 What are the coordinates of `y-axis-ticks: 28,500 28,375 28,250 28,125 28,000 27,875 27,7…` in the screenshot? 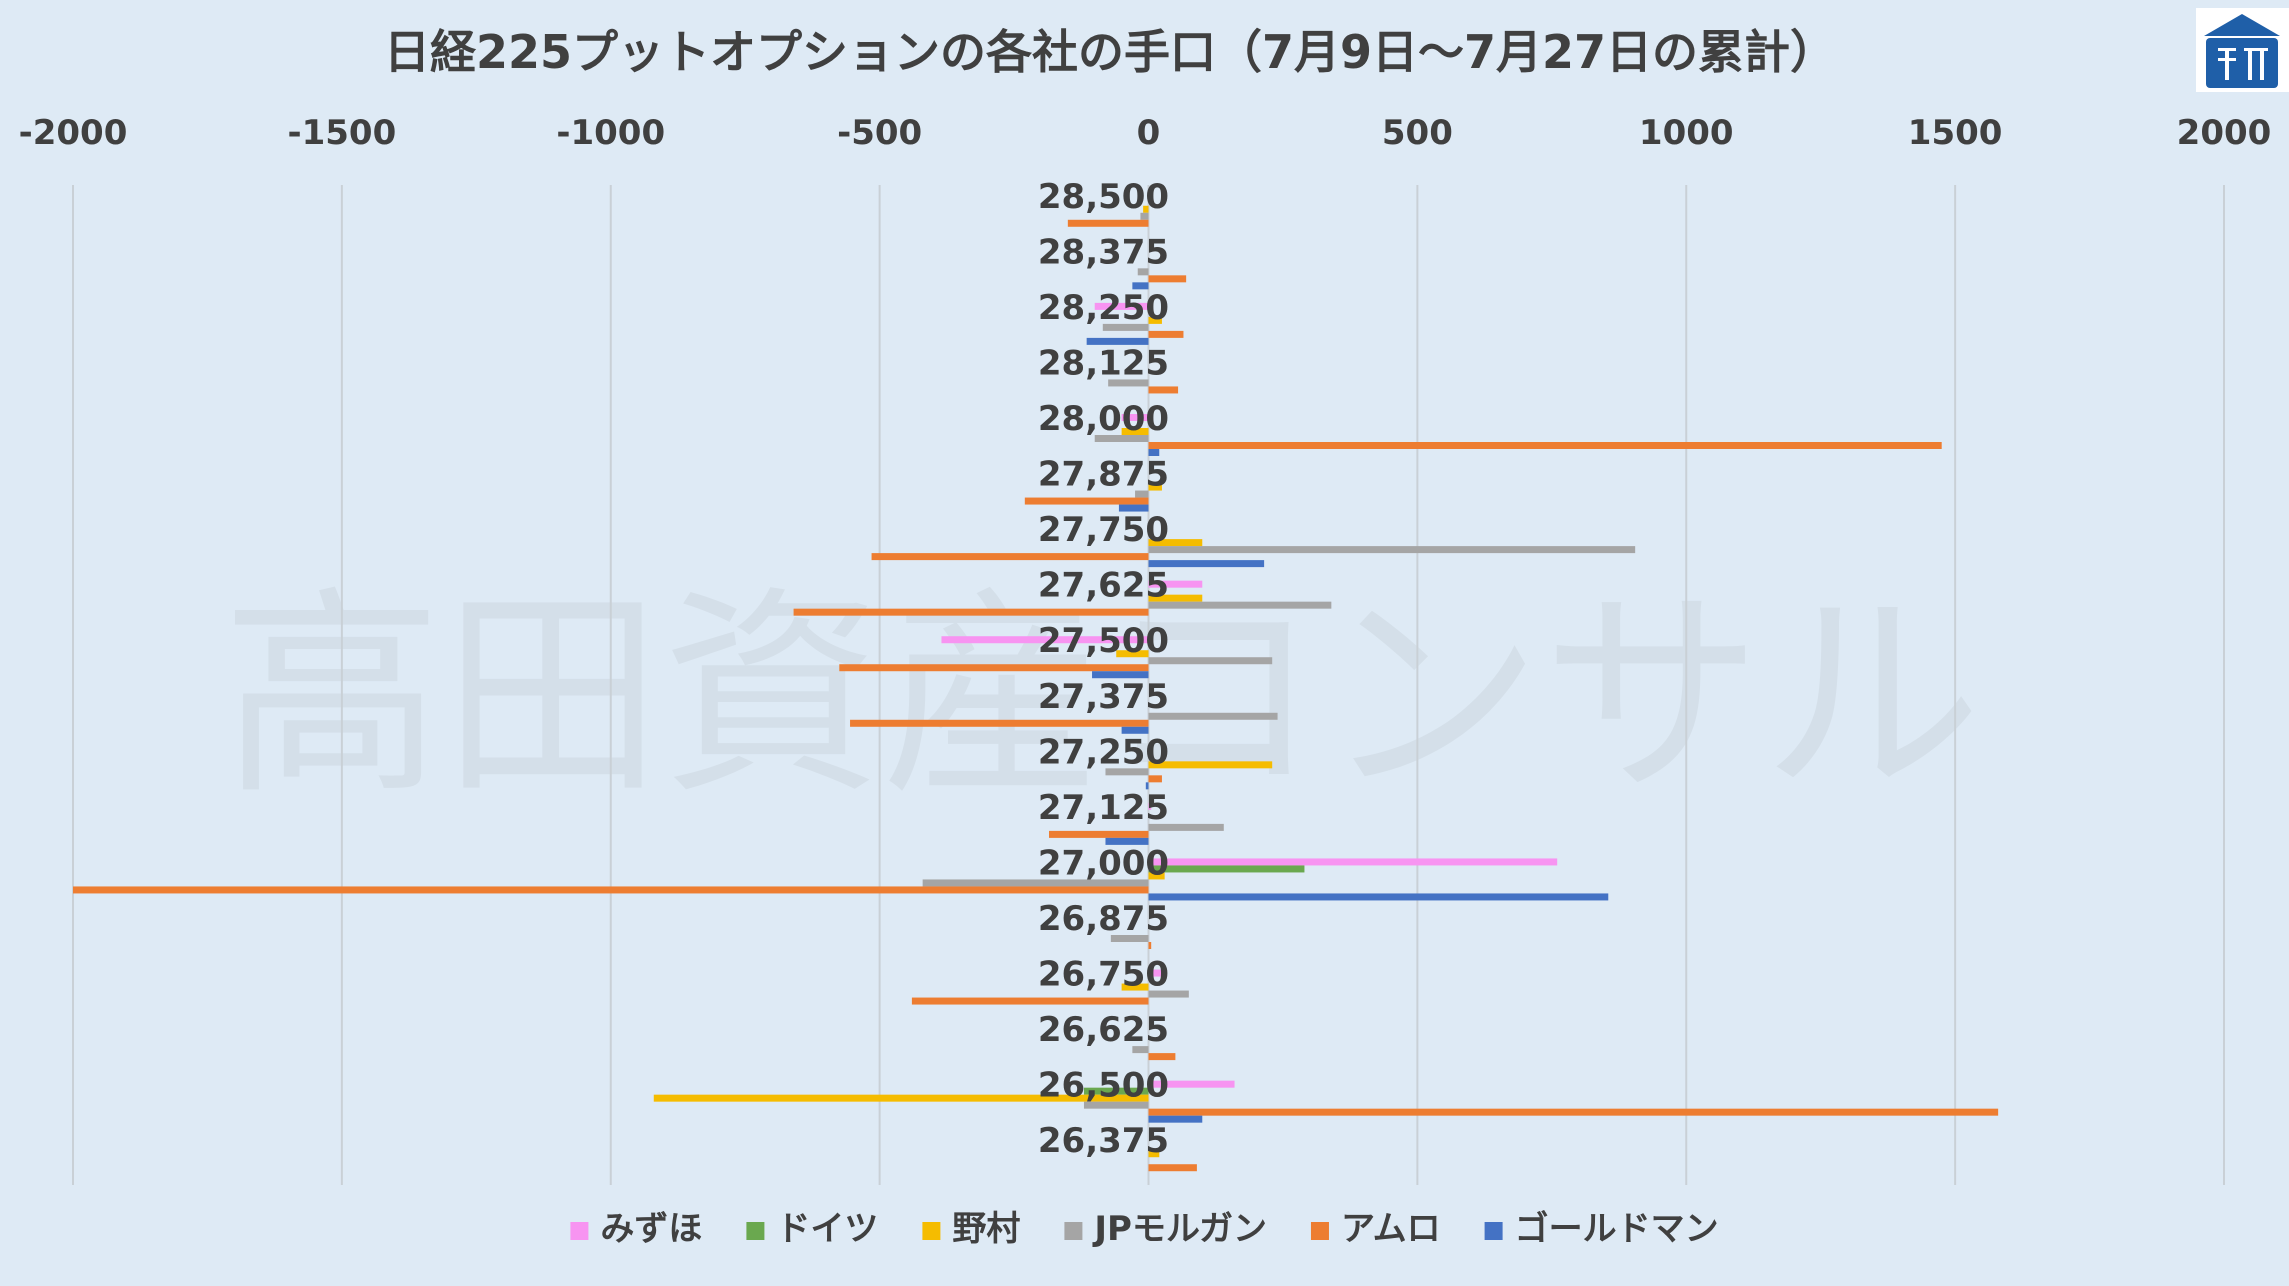 It's located at (1103, 669).